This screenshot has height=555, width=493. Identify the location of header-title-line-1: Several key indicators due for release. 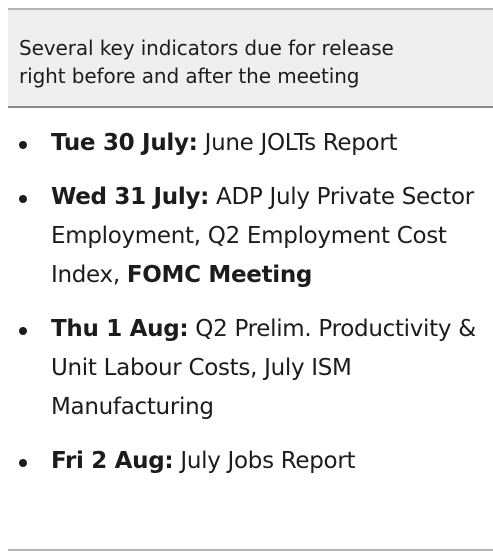
(206, 48).